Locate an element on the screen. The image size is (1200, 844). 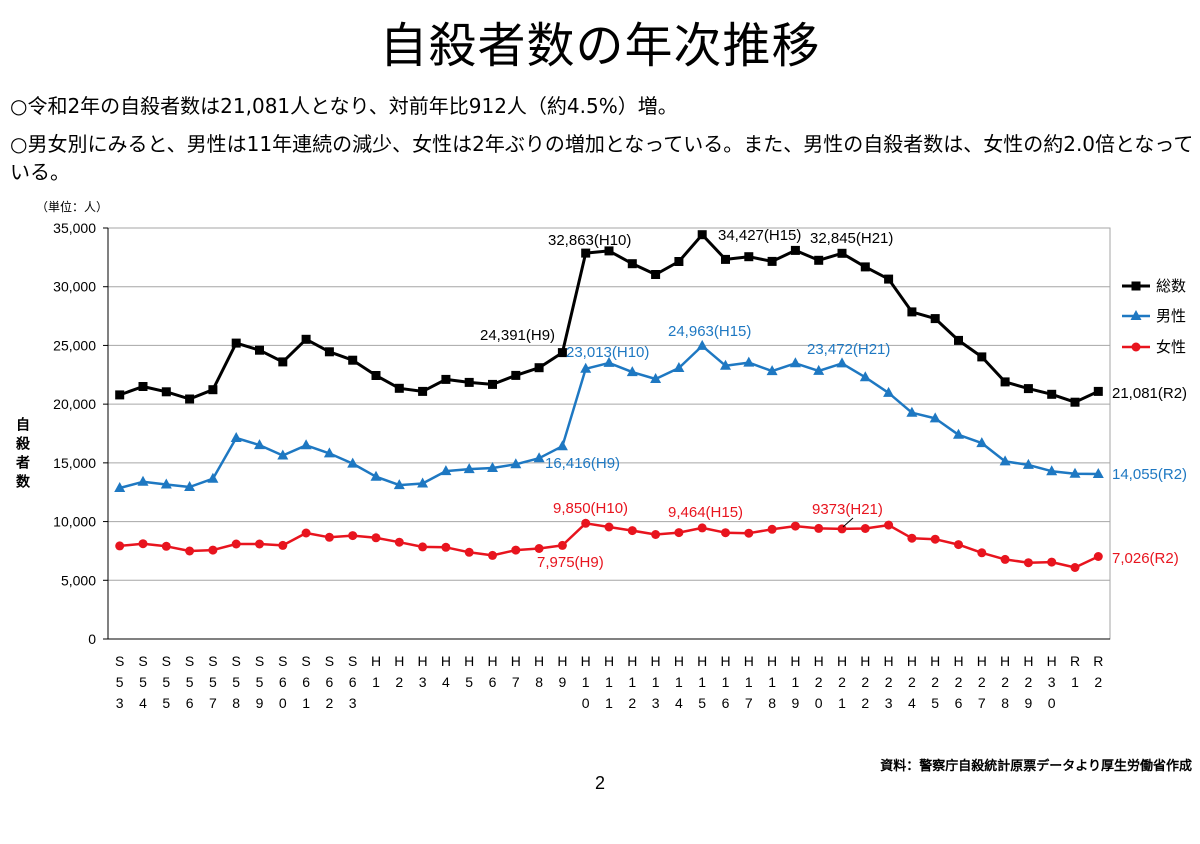
annotation-total-h10: 32,863(H10) is located at coordinates (589, 240).